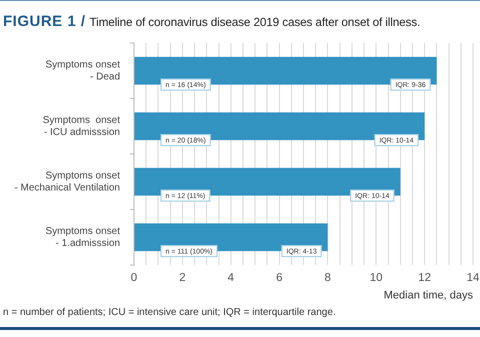 The image size is (480, 337). I want to click on text: n = number of patients; ICU = intensive care unit; IQR = interquartile range., so click(169, 313).